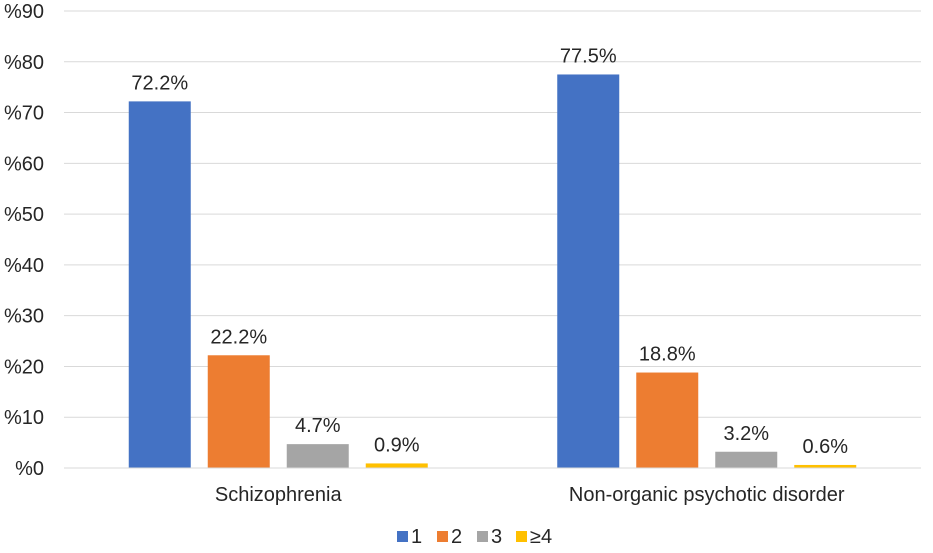 This screenshot has height=553, width=933. I want to click on data-label: 22.2%, so click(238, 337).